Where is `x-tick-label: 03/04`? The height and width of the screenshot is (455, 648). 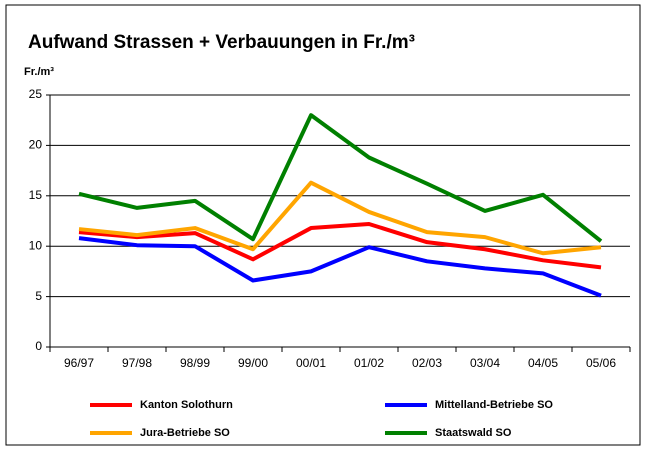
x-tick-label: 03/04 is located at coordinates (485, 363).